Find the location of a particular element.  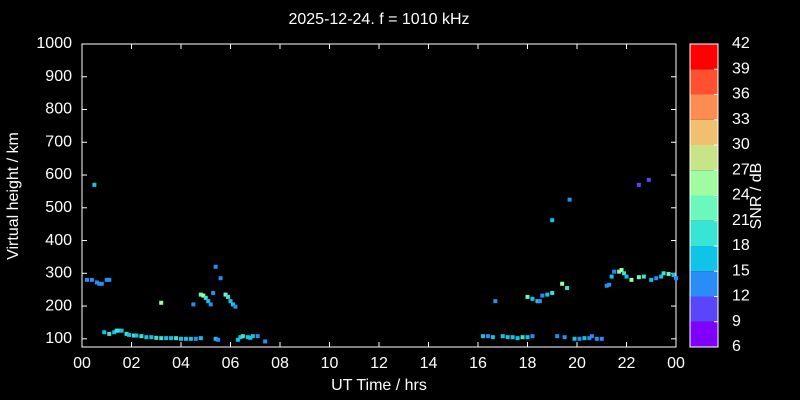

chart-title: 2025-12-24. f = 1010 kHz is located at coordinates (378, 19).